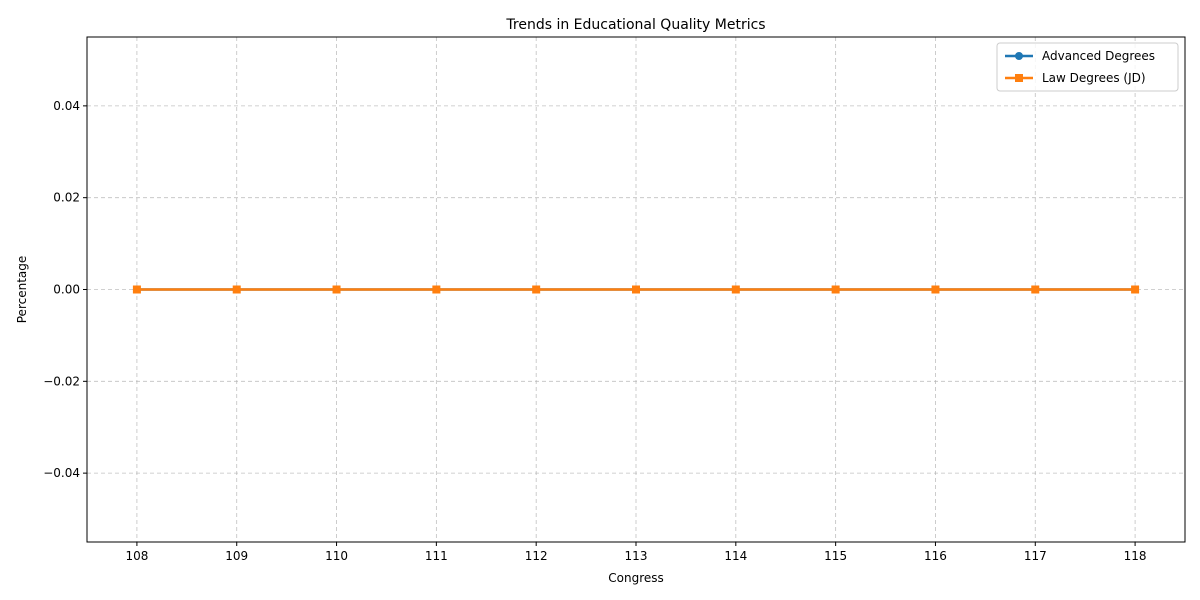  I want to click on series-layer, so click(636, 289).